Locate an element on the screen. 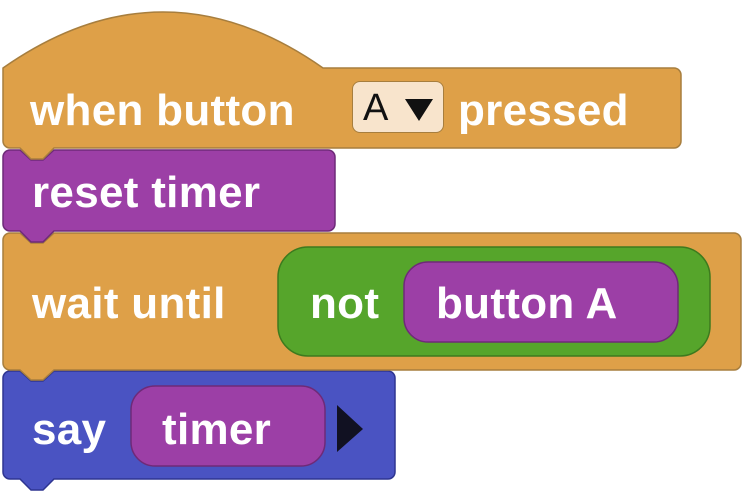 The width and height of the screenshot is (742, 494). reset-timer-label: reset timer is located at coordinates (146, 192).